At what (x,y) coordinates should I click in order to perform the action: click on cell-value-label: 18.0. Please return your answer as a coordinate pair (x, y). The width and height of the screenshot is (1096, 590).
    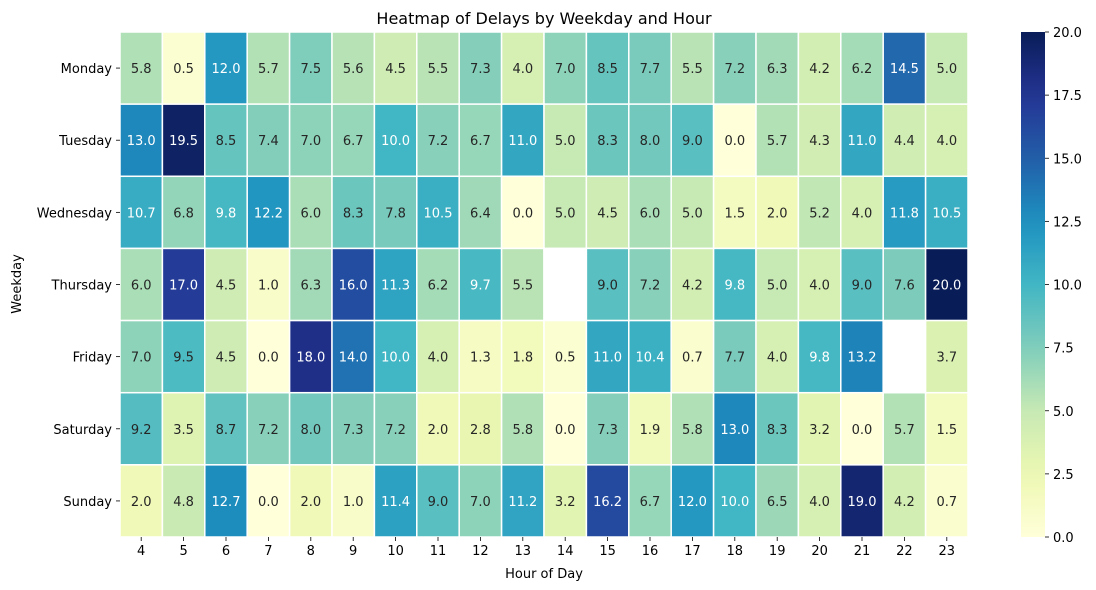
    Looking at the image, I should click on (310, 358).